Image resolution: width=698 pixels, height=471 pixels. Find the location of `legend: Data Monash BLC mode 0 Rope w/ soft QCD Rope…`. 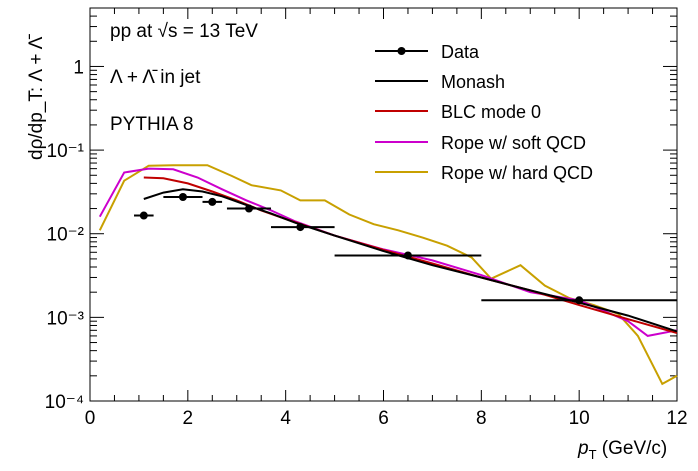

legend: Data Monash BLC mode 0 Rope w/ soft QCD Rope… is located at coordinates (484, 112).